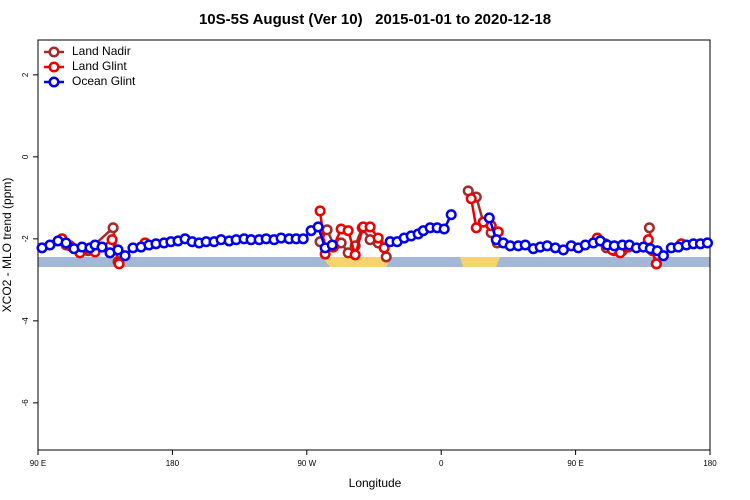 This screenshot has height=500, width=750. What do you see at coordinates (25, 403) in the screenshot?
I see `y-tick-label: -6` at bounding box center [25, 403].